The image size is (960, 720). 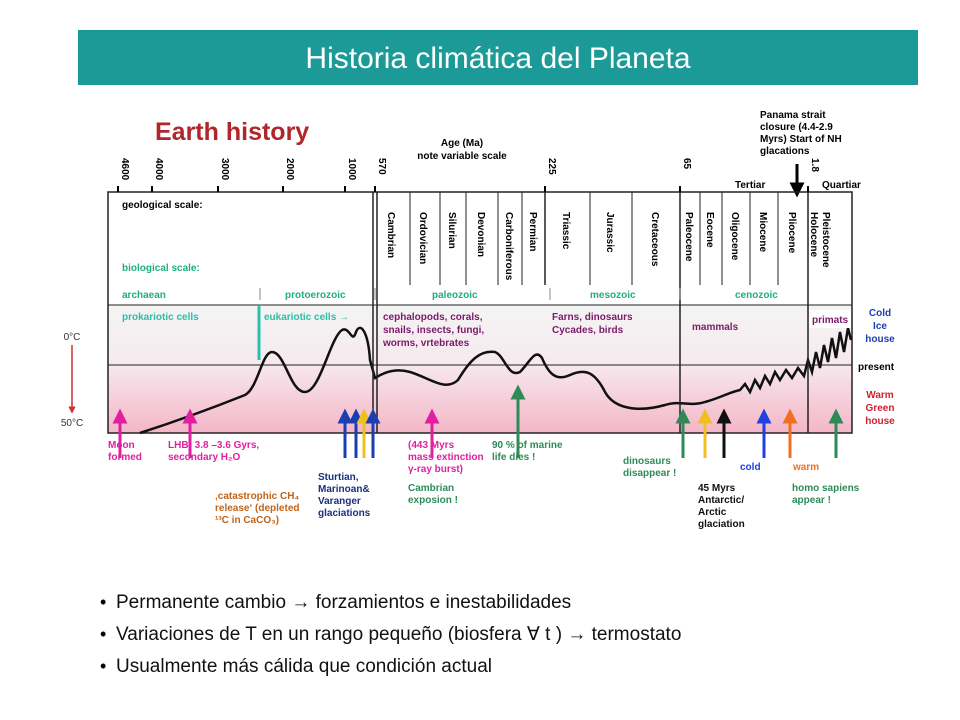 What do you see at coordinates (351, 169) in the screenshot?
I see `age-tick-label: 1000` at bounding box center [351, 169].